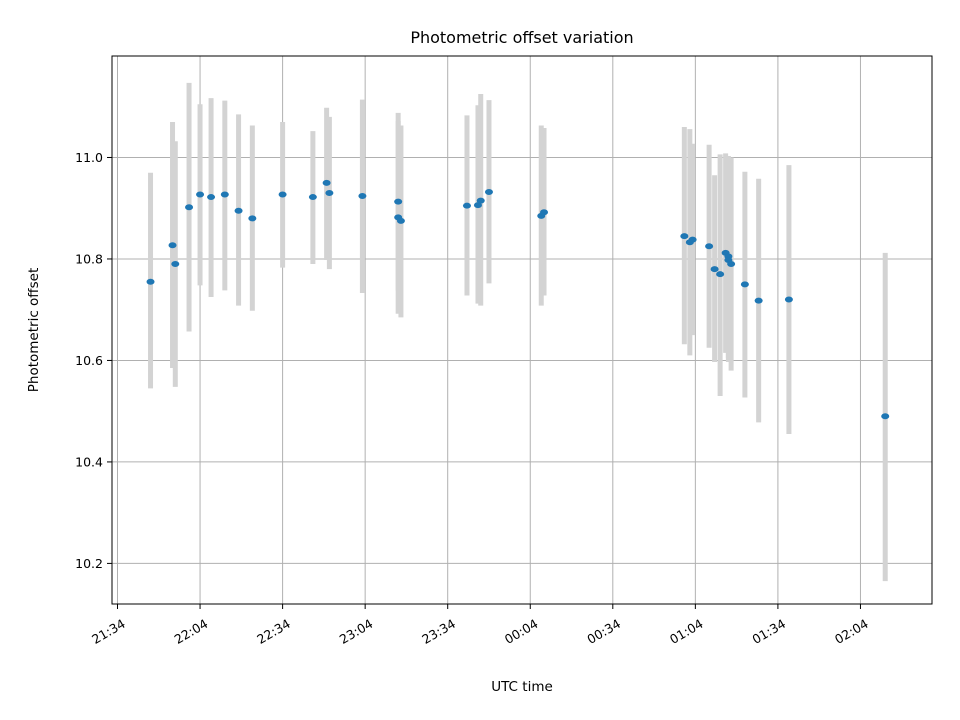 The width and height of the screenshot is (960, 720). I want to click on y-tick-label: 10.4, so click(89, 461).